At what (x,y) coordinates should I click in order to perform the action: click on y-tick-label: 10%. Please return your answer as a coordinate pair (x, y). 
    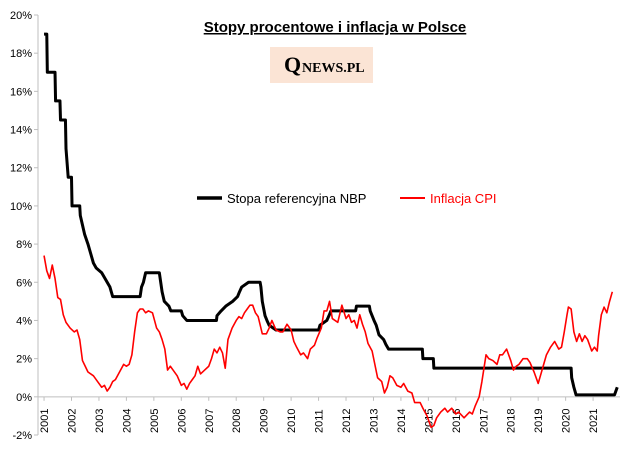
    Looking at the image, I should click on (21, 207).